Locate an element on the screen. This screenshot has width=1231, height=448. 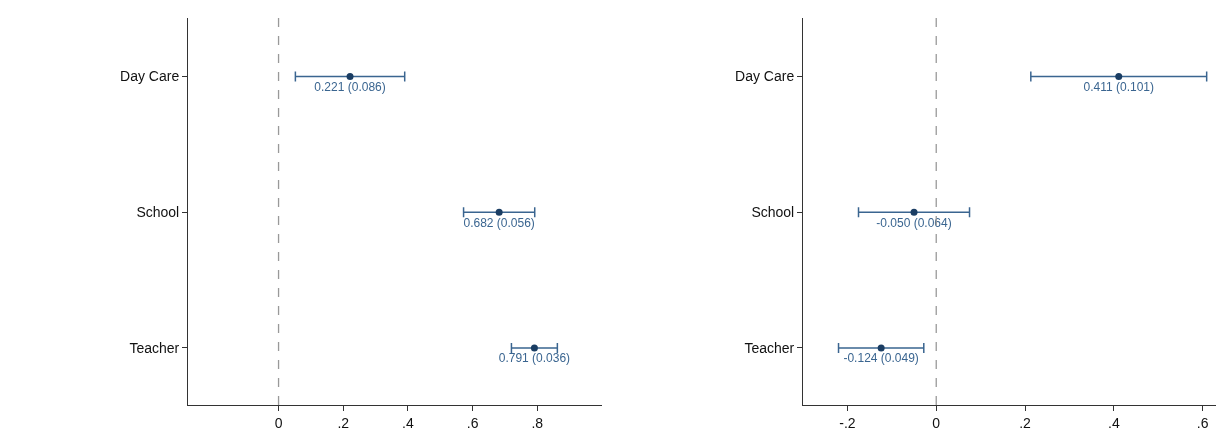
data-label: -0.124 (0.049) is located at coordinates (881, 358).